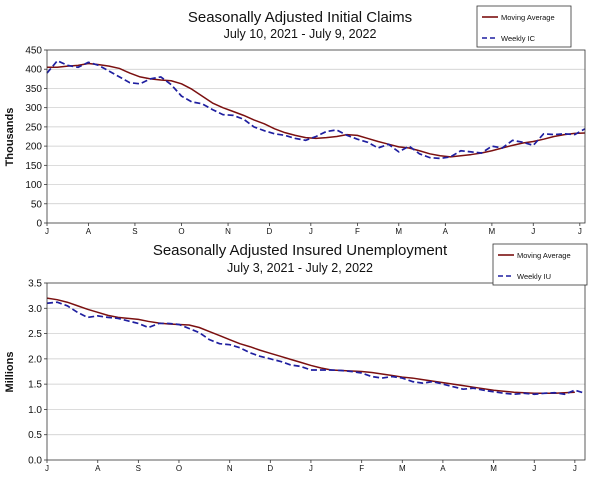  Describe the element at coordinates (33, 185) in the screenshot. I see `chart1-y-tick-label: 100` at that location.